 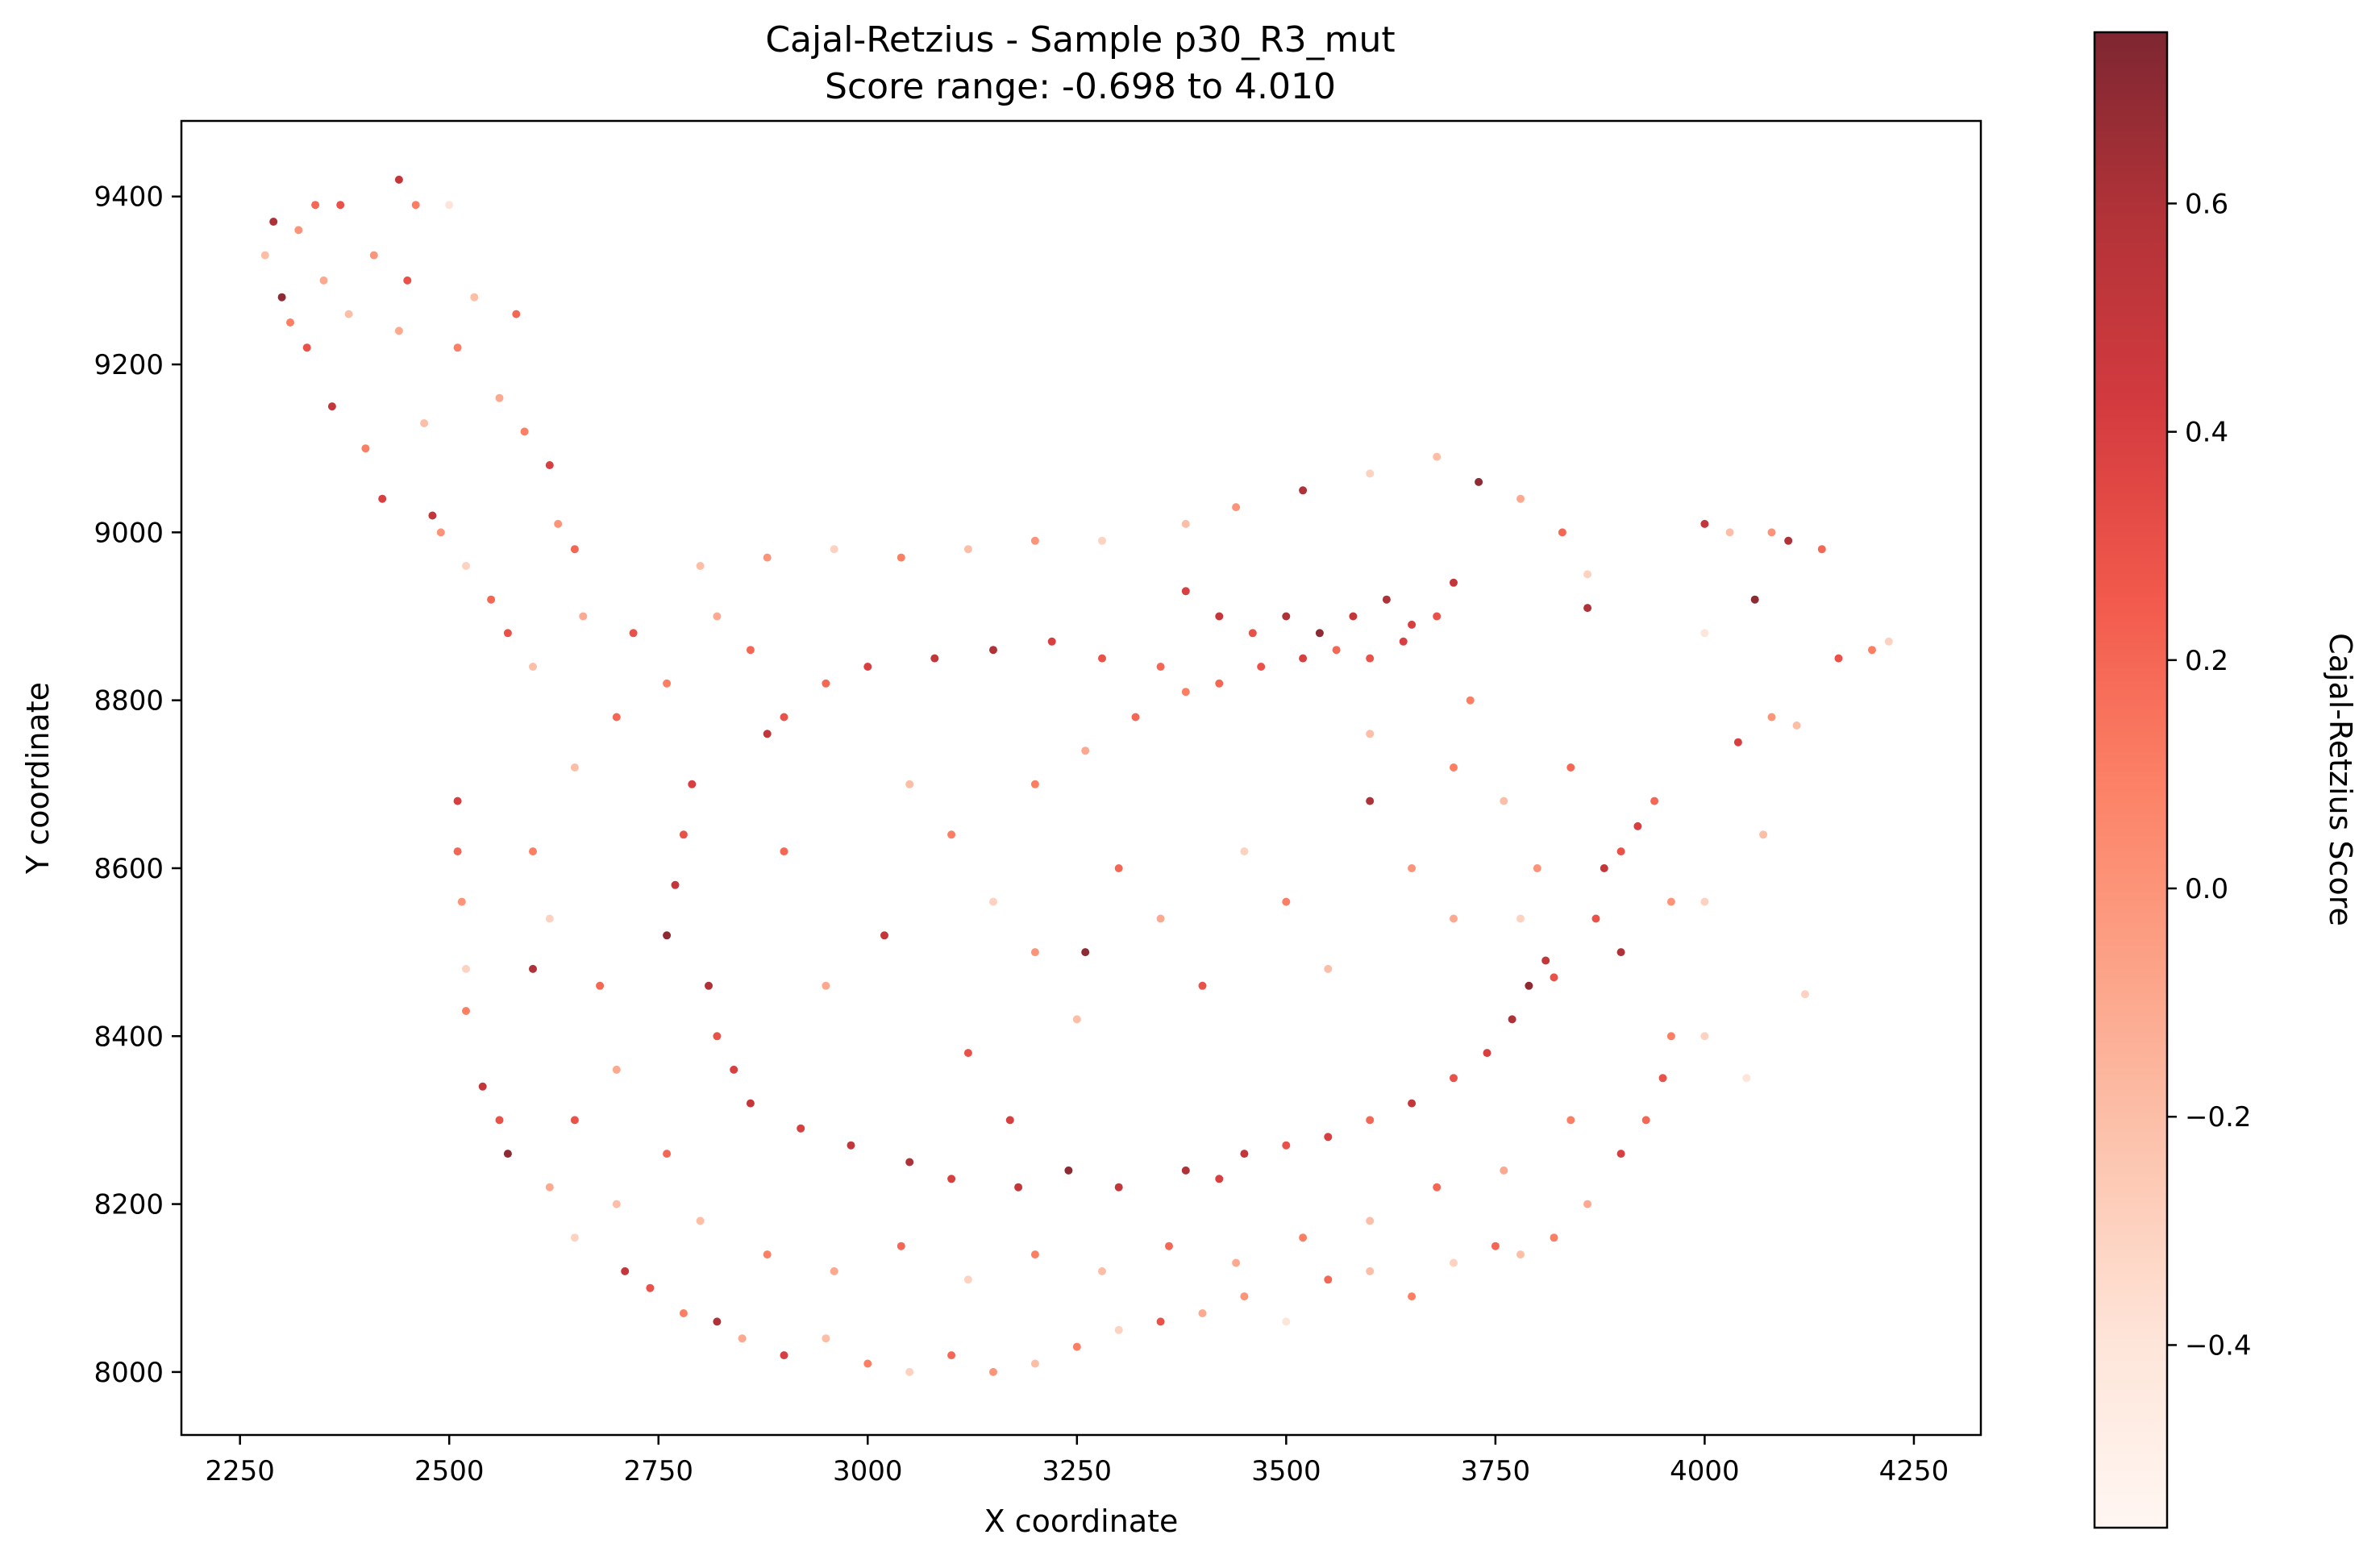 What do you see at coordinates (129, 1373) in the screenshot?
I see `y-tick-label: 8000` at bounding box center [129, 1373].